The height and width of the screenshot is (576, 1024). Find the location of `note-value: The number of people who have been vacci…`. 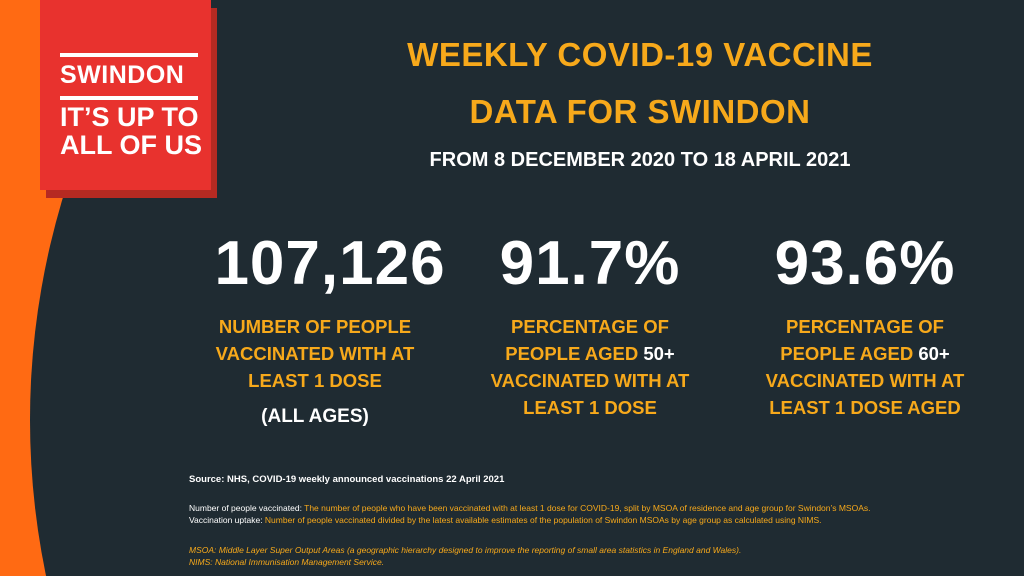

note-value: The number of people who have been vacci… is located at coordinates (587, 508).